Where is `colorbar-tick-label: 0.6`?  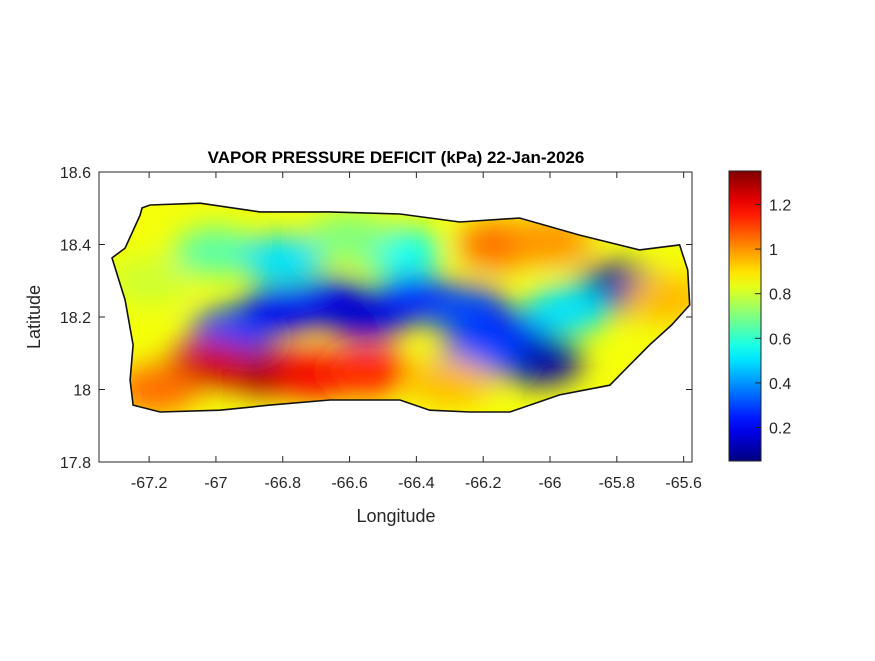 colorbar-tick-label: 0.6 is located at coordinates (780, 339).